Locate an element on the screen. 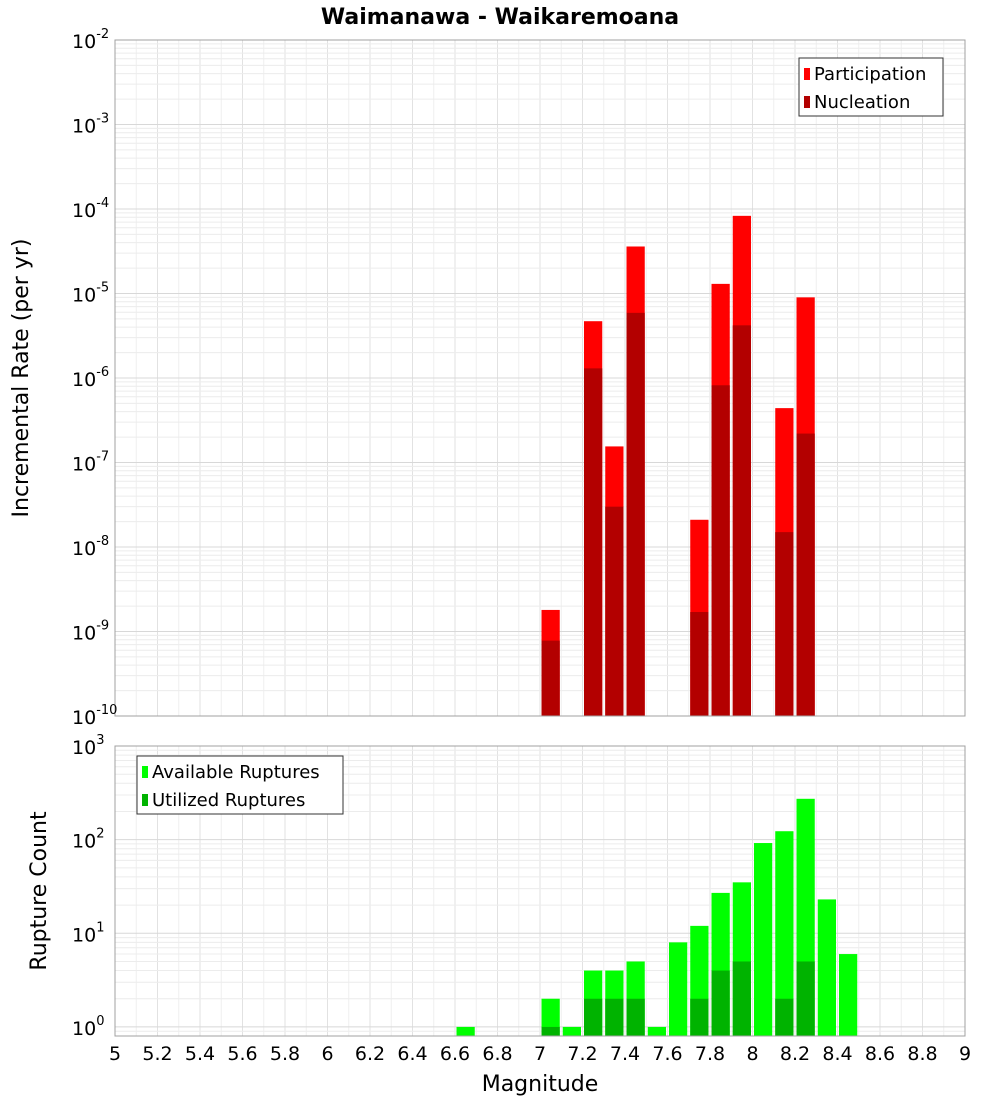 The height and width of the screenshot is (1104, 1000). x-axis-label: Magnitude is located at coordinates (540, 1084).